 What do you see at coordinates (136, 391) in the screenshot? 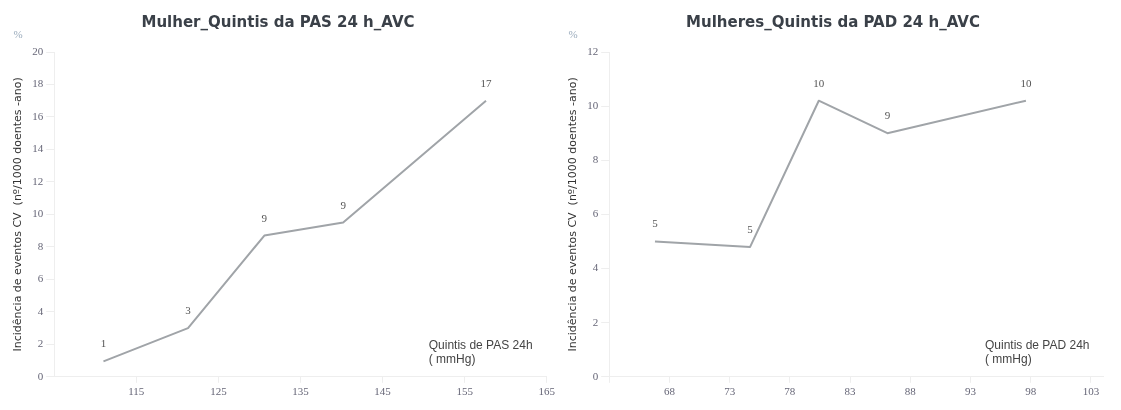
I see `x-tick-label: 115` at bounding box center [136, 391].